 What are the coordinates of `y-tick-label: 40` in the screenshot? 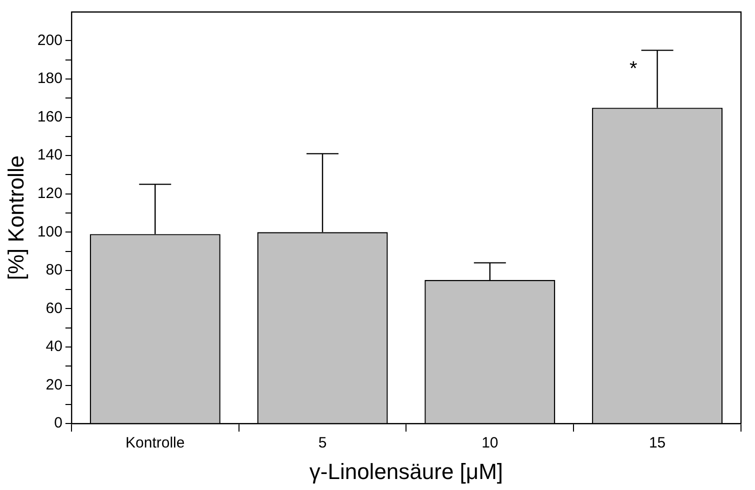 It's located at (54, 347).